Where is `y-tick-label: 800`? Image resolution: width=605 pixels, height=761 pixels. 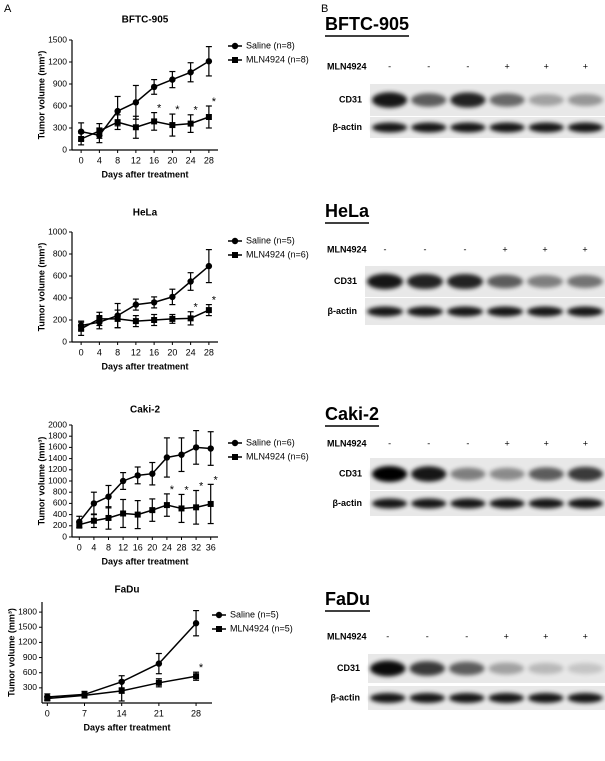 y-tick-label: 800 is located at coordinates (60, 491).